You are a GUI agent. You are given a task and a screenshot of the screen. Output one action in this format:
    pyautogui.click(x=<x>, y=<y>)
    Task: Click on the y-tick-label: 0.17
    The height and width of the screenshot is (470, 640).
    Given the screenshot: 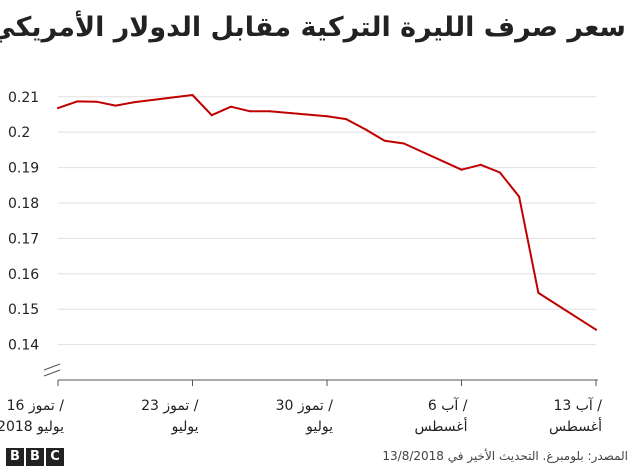 What is the action you would take?
    pyautogui.click(x=23, y=239)
    